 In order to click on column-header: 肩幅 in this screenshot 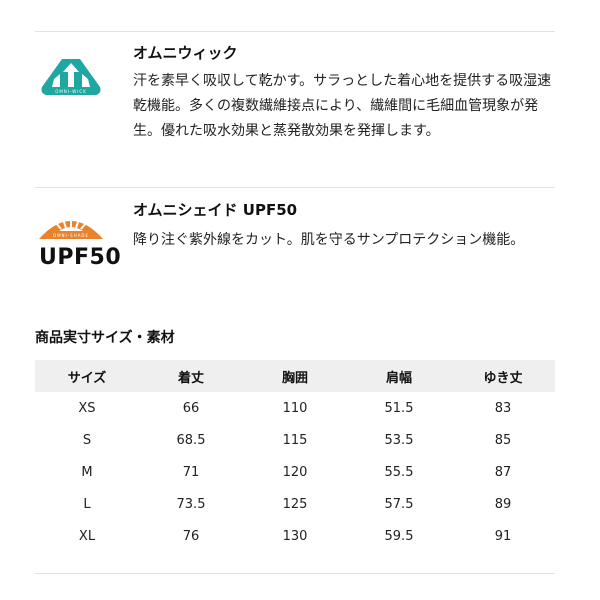, I will do `click(399, 376)`.